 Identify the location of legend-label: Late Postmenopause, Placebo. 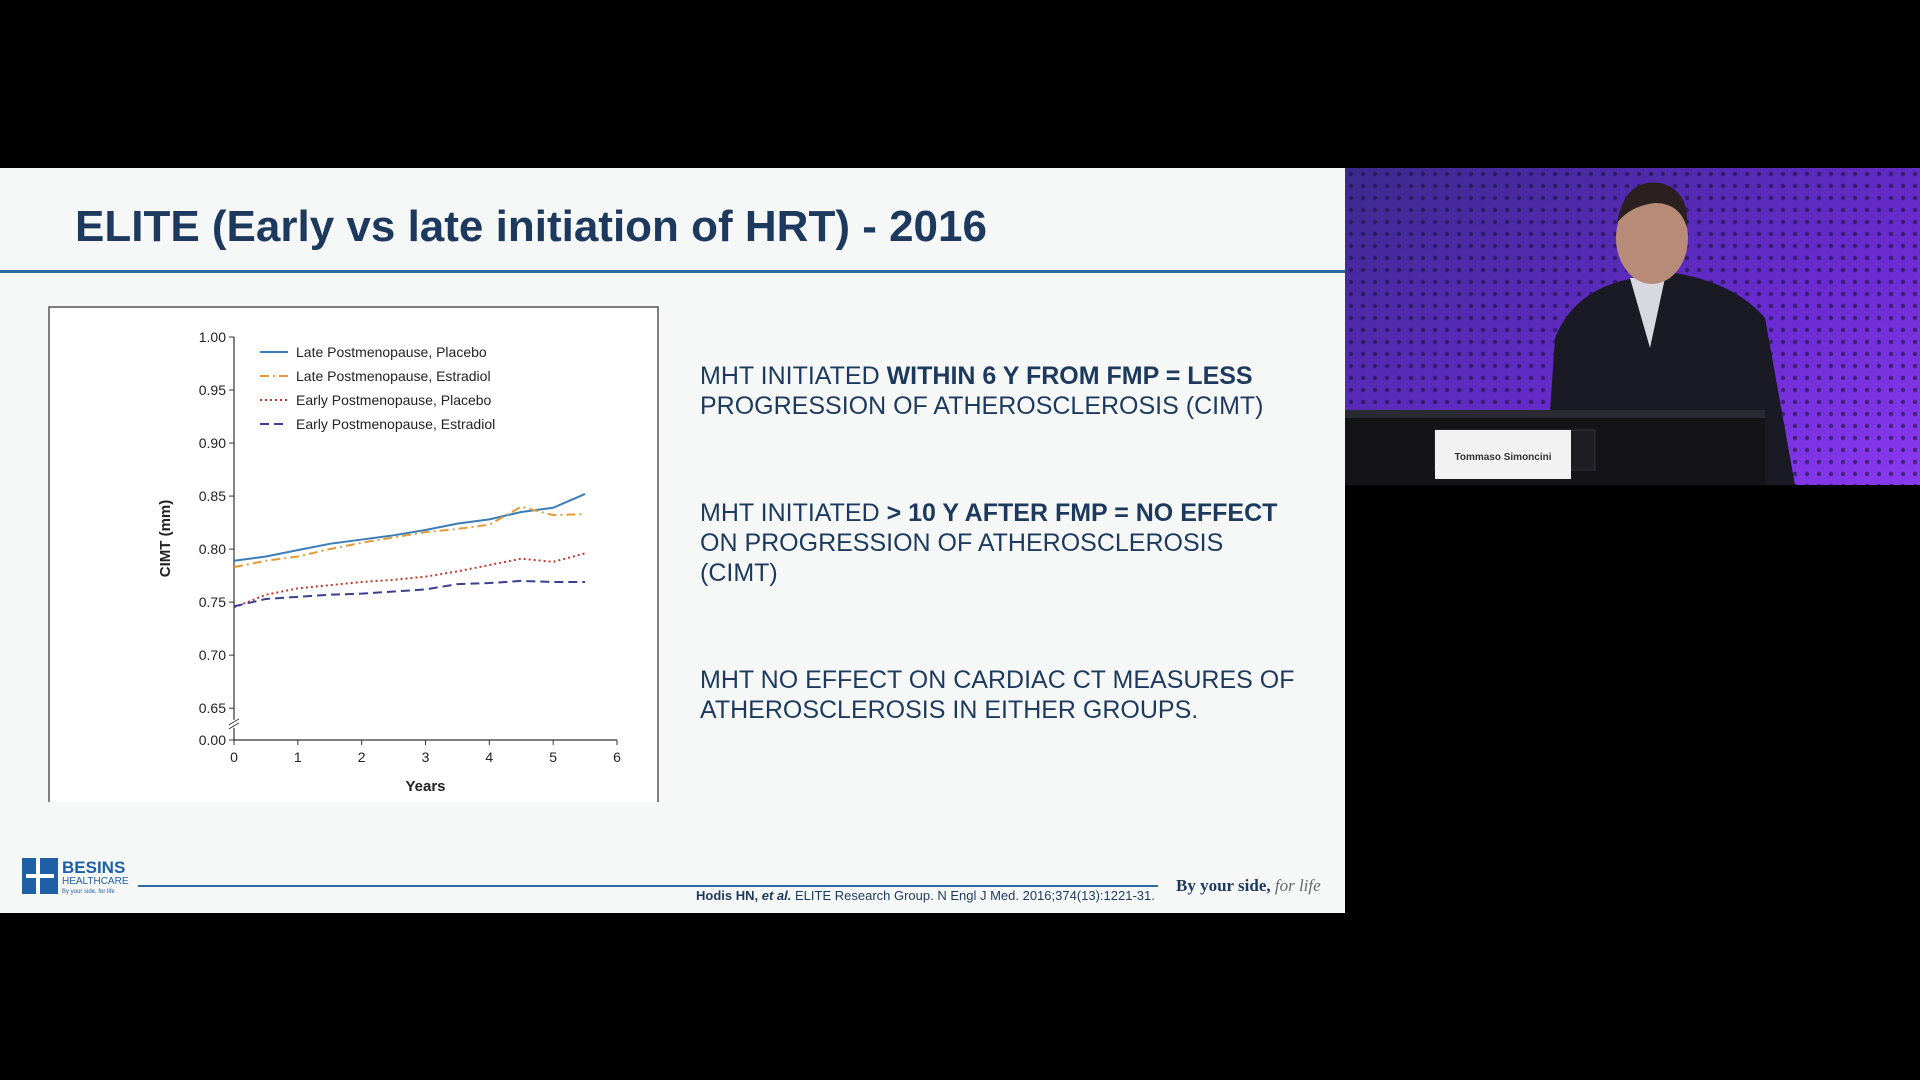
(391, 352).